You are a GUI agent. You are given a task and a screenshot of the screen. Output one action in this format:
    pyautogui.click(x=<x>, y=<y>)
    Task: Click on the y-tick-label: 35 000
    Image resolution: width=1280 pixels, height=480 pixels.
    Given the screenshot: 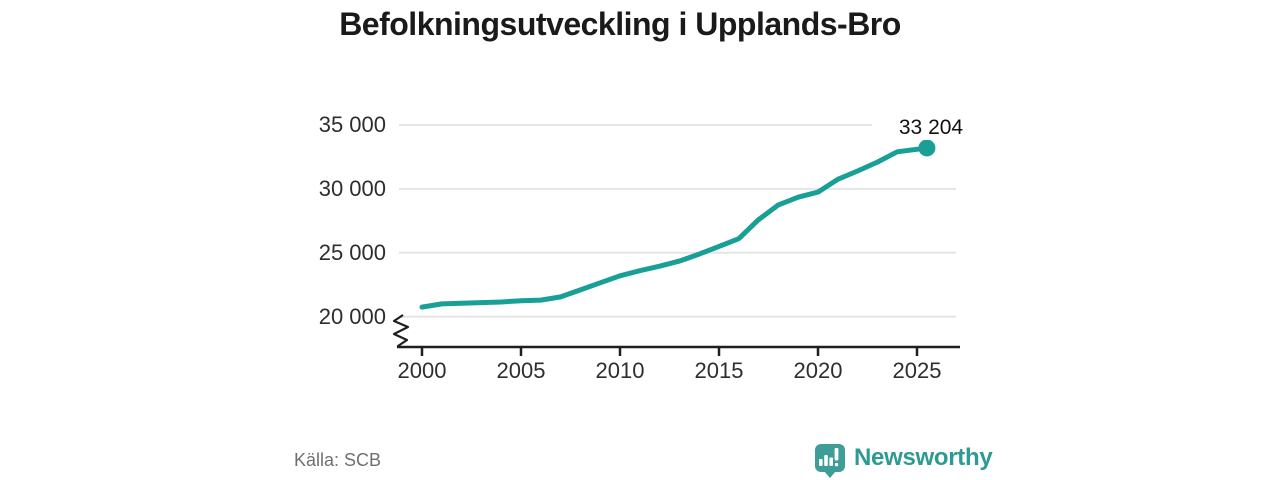 What is the action you would take?
    pyautogui.click(x=352, y=124)
    